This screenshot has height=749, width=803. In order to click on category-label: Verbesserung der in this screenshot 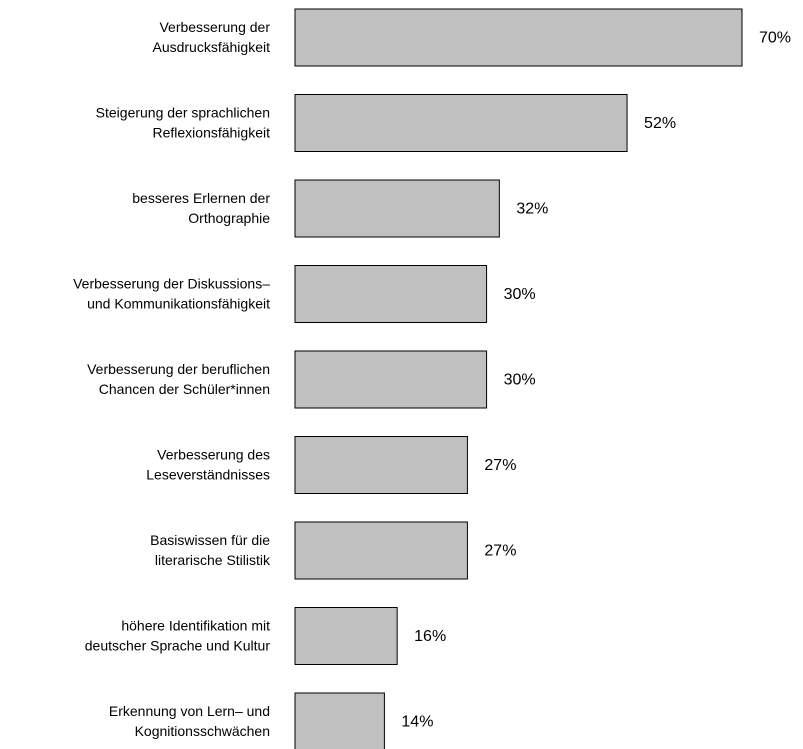, I will do `click(214, 27)`.